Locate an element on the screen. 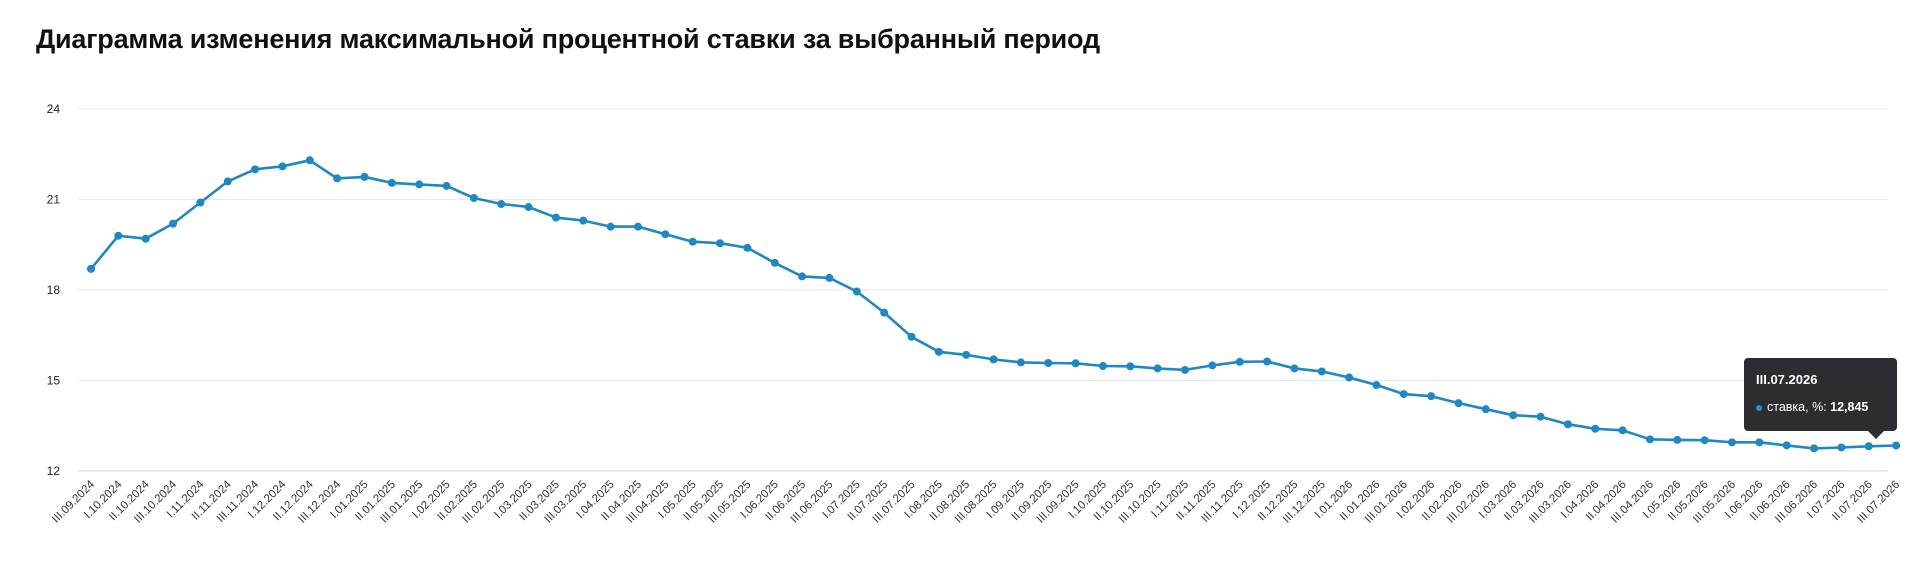 The width and height of the screenshot is (1920, 563). tooltip-value: 12,845 is located at coordinates (1849, 407).